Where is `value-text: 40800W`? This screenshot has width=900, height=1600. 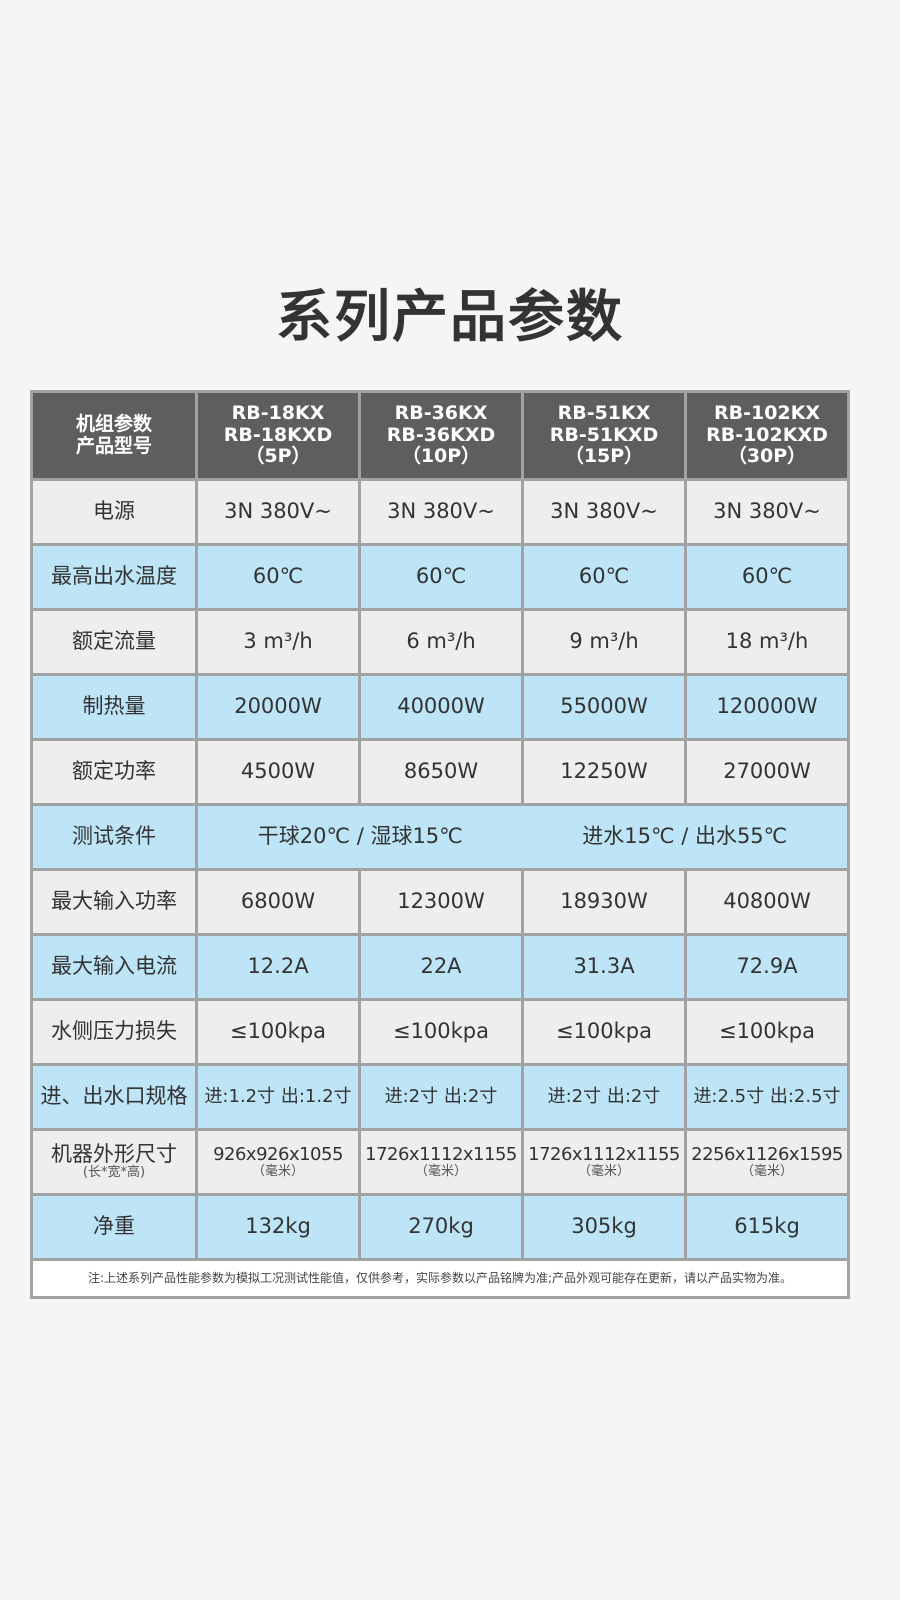
value-text: 40800W is located at coordinates (767, 901).